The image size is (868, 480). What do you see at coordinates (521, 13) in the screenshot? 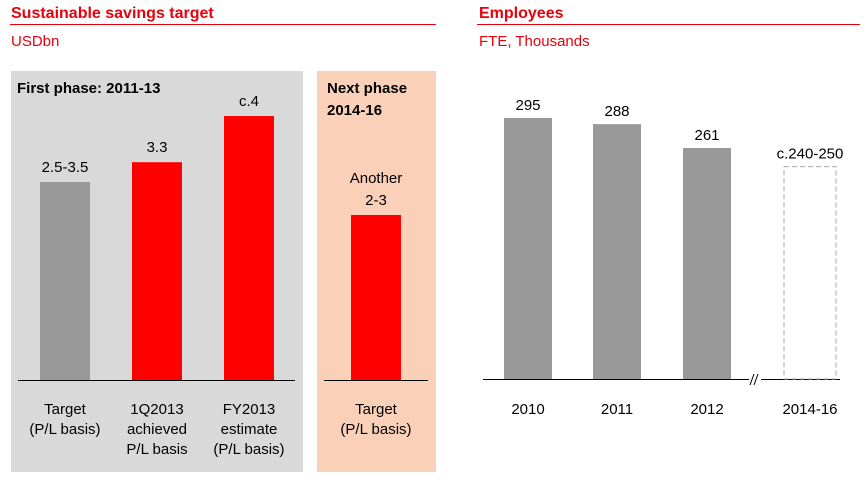
I see `right-chart-title: Employees` at bounding box center [521, 13].